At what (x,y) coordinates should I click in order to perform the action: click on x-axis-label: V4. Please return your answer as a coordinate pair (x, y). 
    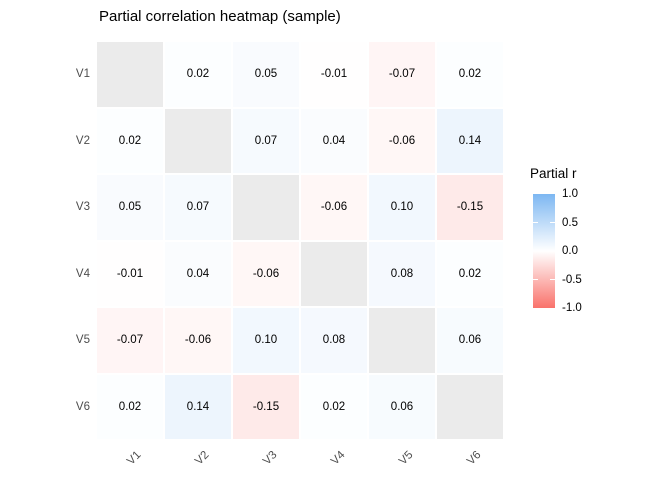
    Looking at the image, I should click on (338, 458).